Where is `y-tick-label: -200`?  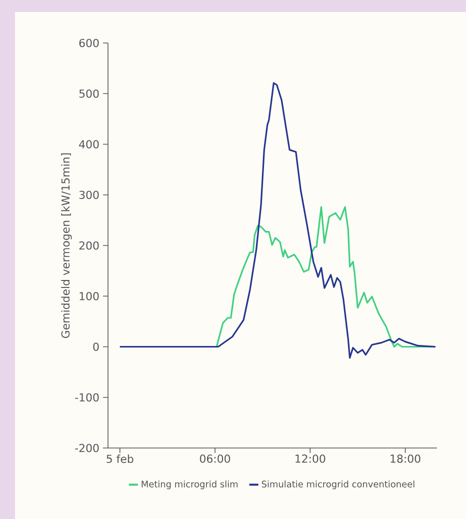
y-tick-label: -200 is located at coordinates (87, 448).